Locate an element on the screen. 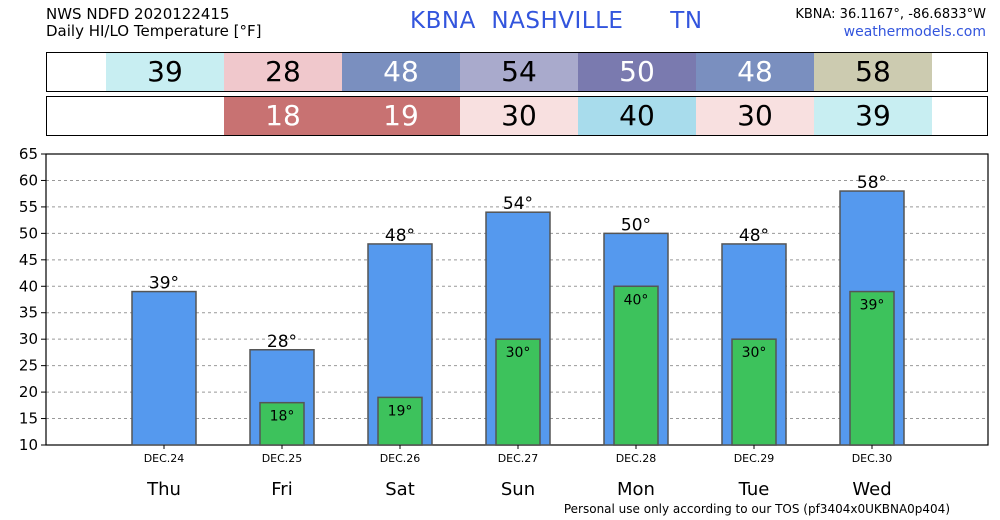 The image size is (1000, 520). hi-bar-label: 28° is located at coordinates (282, 342).